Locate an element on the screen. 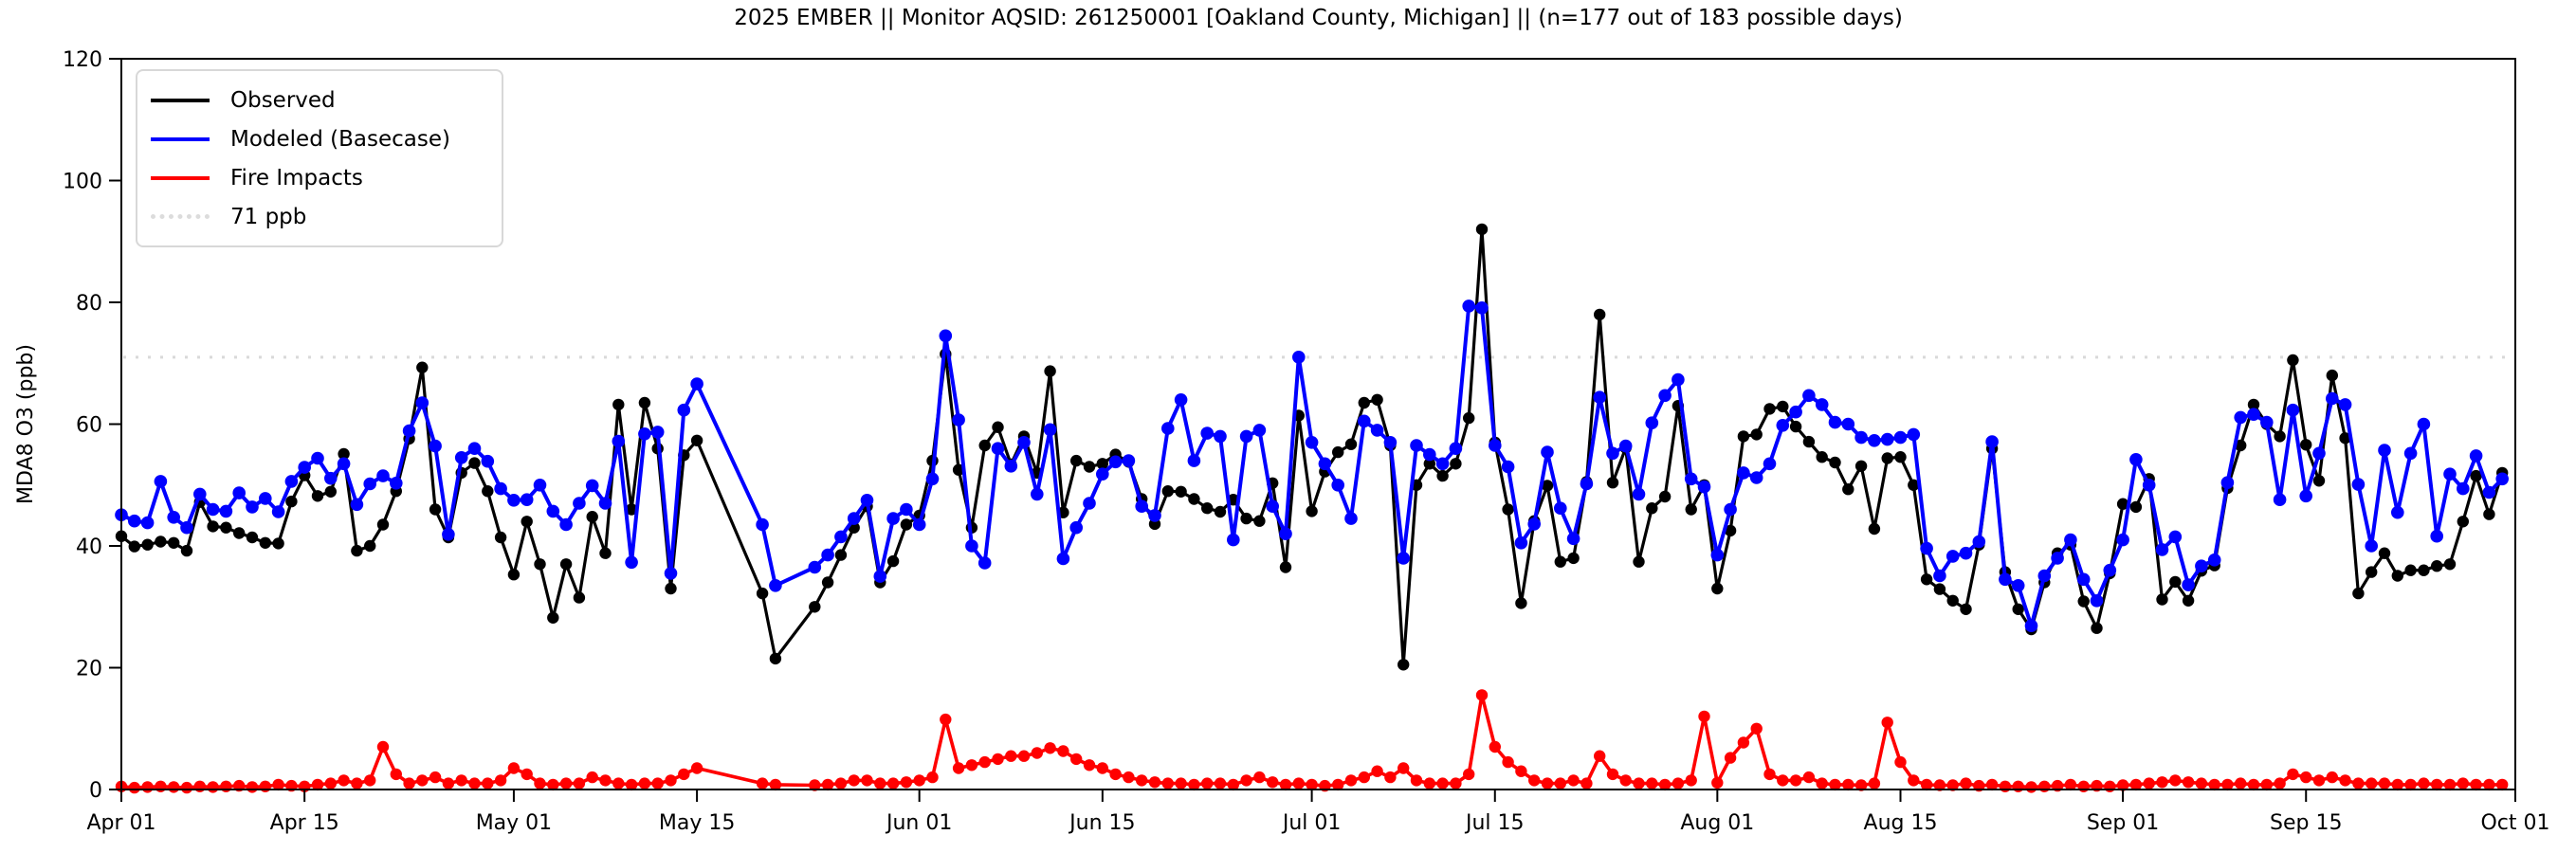  legend-line-sample is located at coordinates (180, 177).